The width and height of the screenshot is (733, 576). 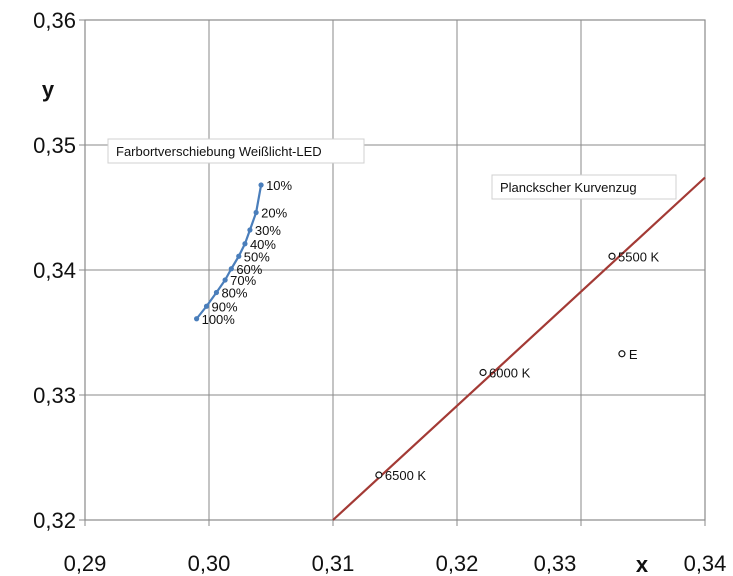 I want to click on led-point-label: 20%, so click(x=274, y=213).